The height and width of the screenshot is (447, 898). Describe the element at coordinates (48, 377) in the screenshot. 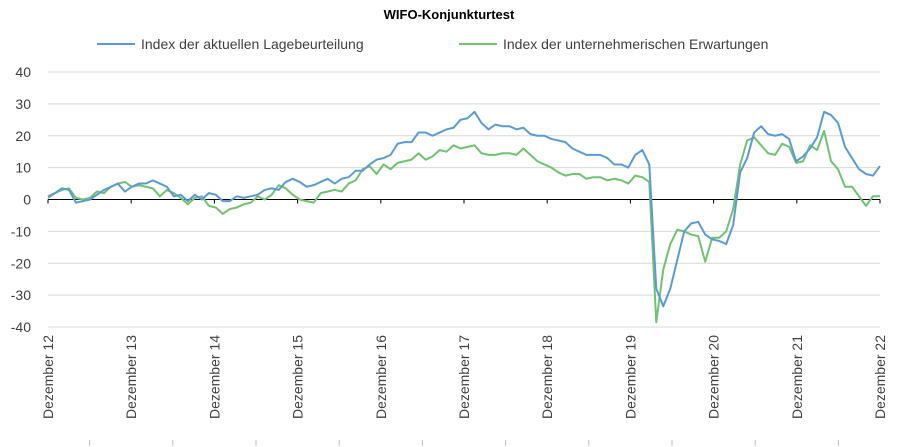

I see `x-tick-label: Dezember 12` at that location.